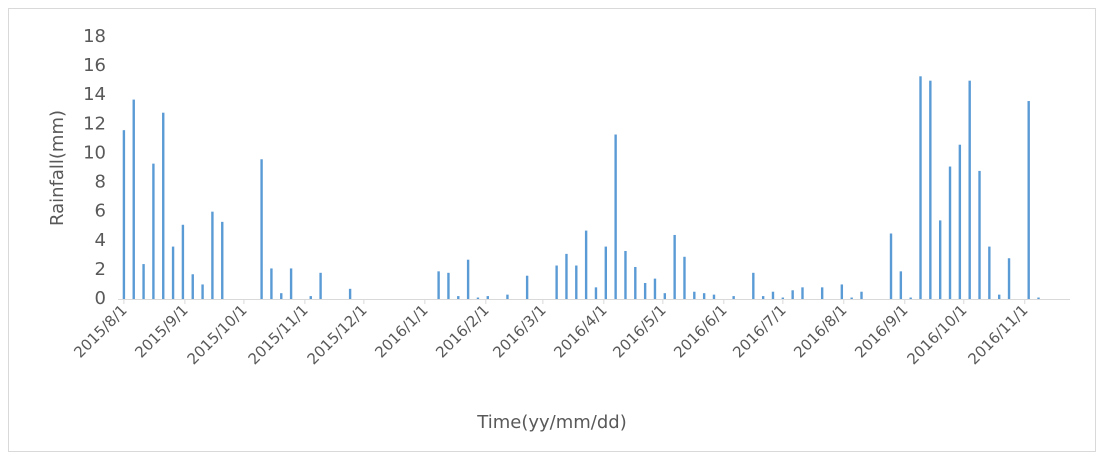  What do you see at coordinates (94, 36) in the screenshot?
I see `y-tick-label: 18` at bounding box center [94, 36].